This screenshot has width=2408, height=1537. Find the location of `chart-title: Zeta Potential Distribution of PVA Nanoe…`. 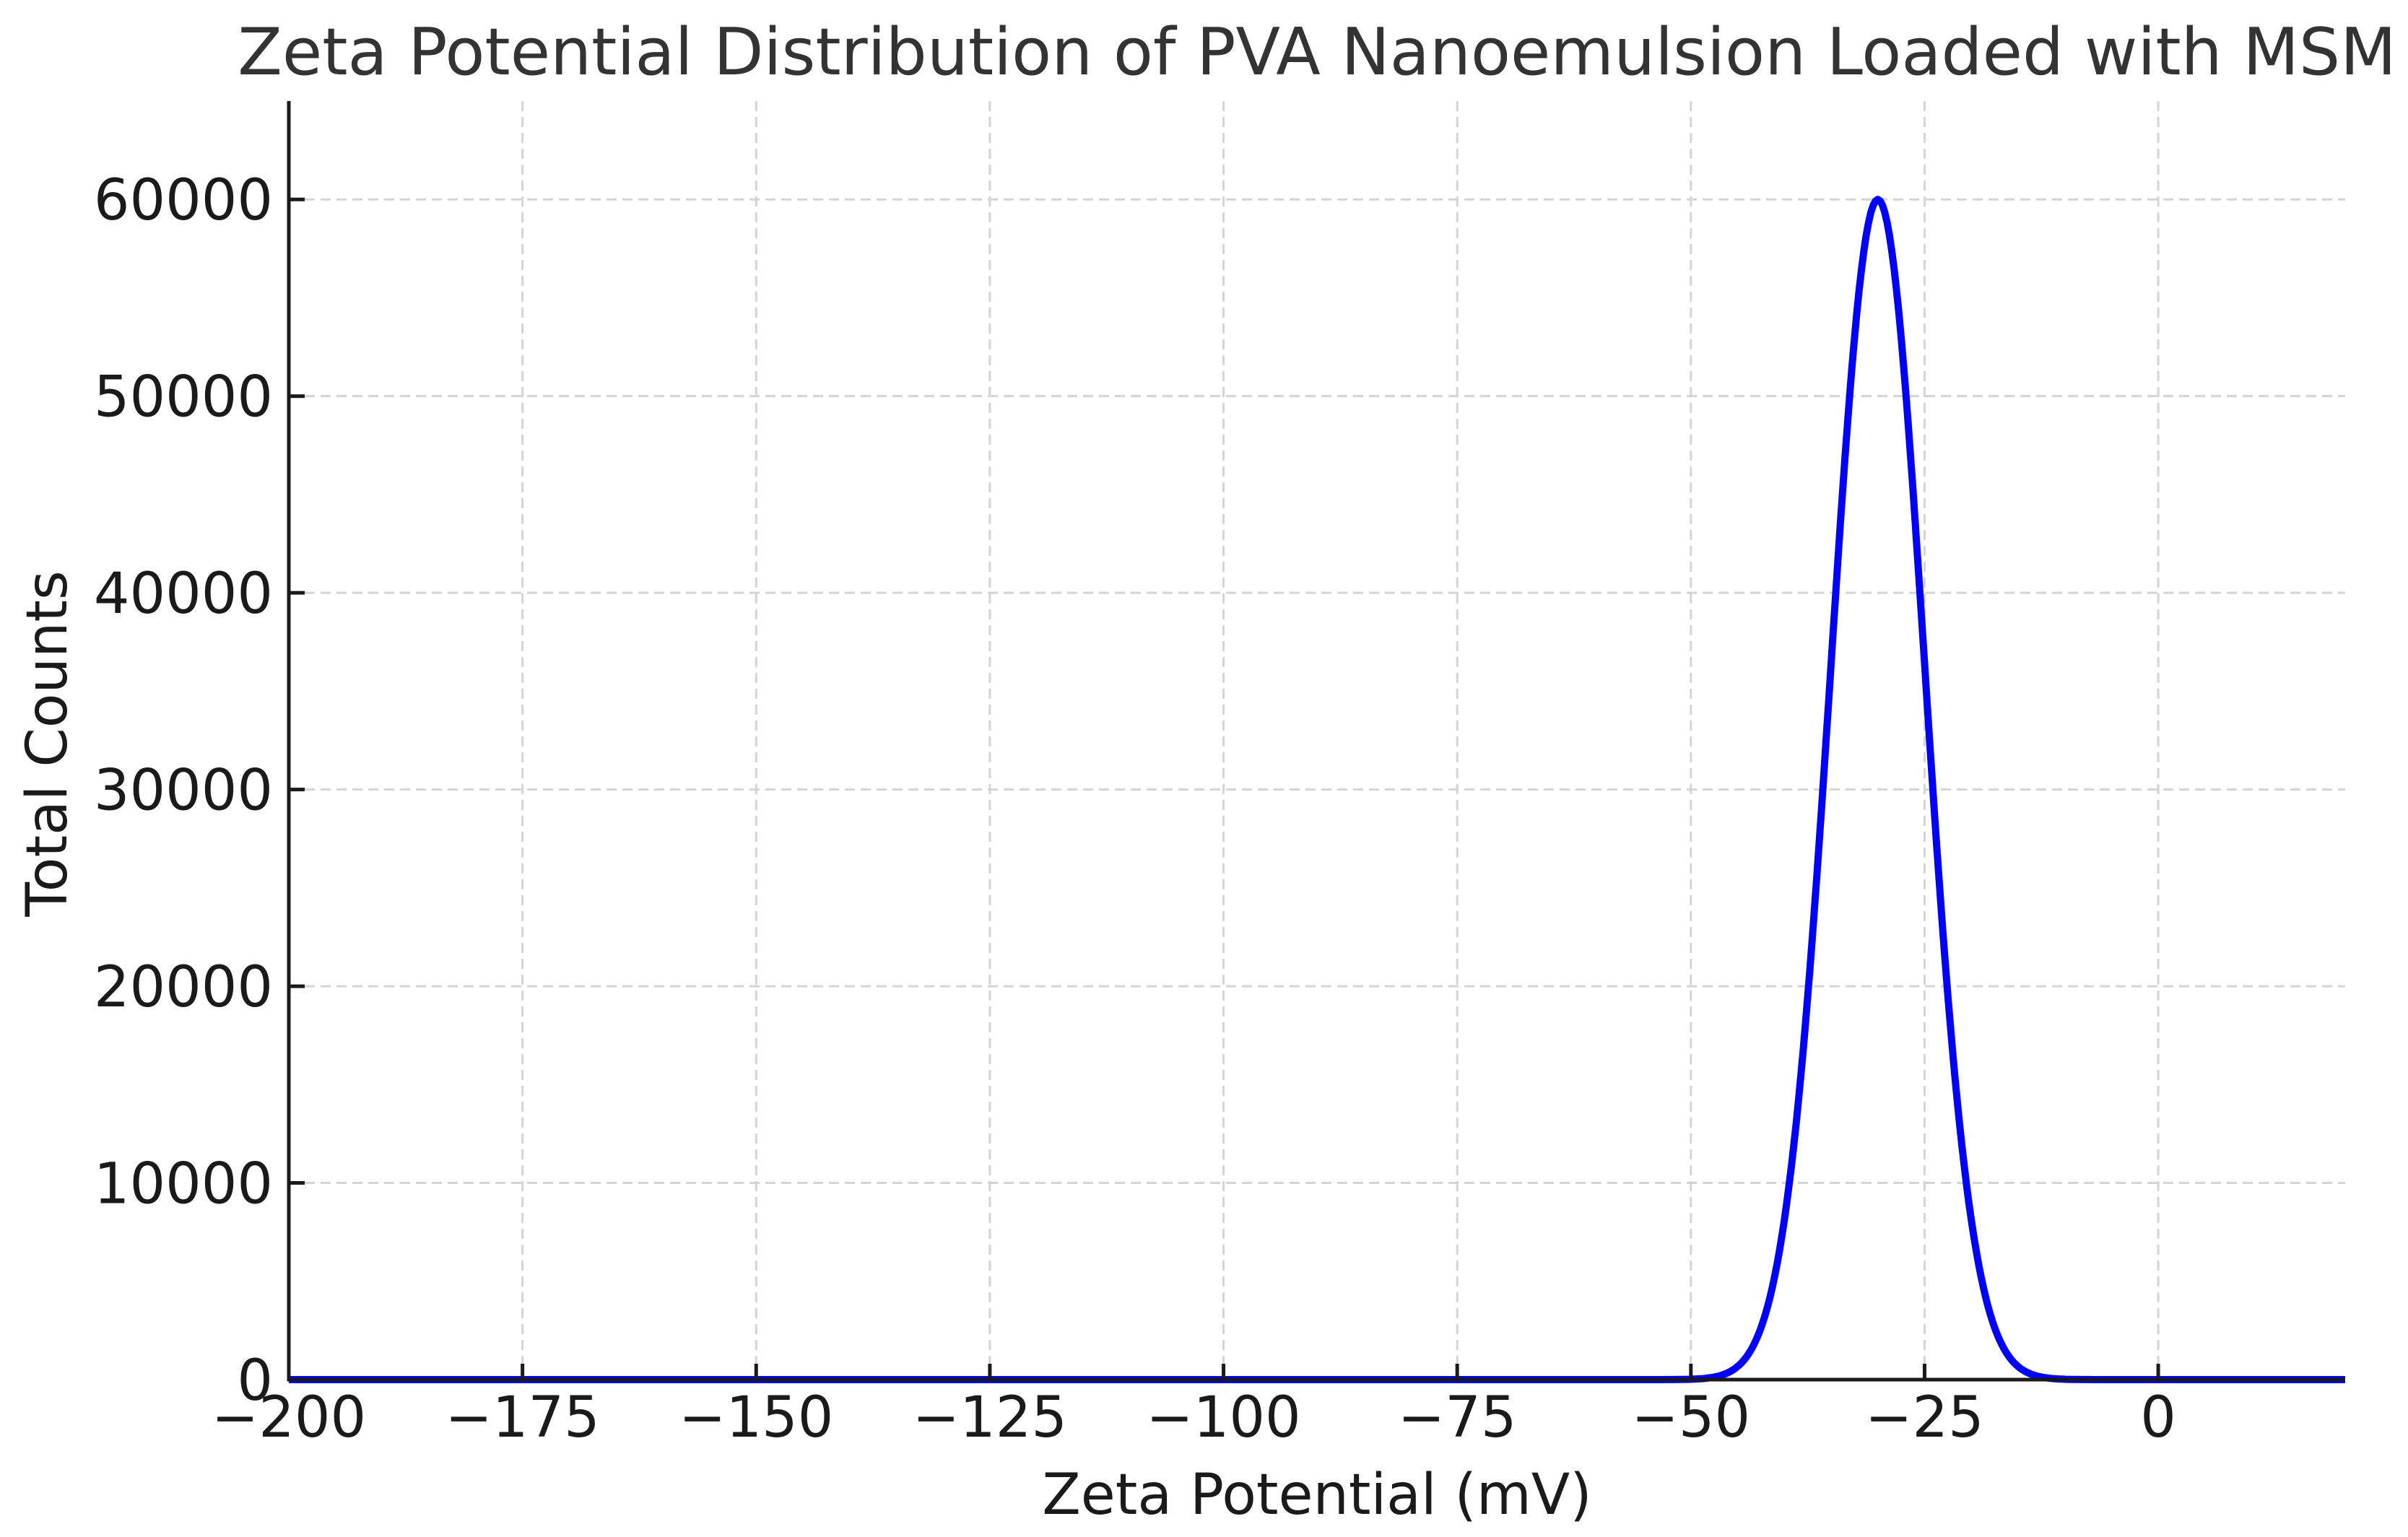

chart-title: Zeta Potential Distribution of PVA Nanoe… is located at coordinates (1317, 52).